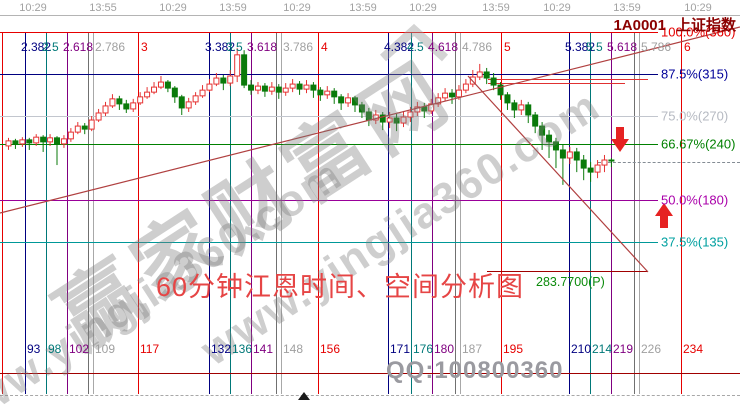 This screenshot has width=740, height=410. I want to click on gann-price-label: 4.5, so click(415, 47).